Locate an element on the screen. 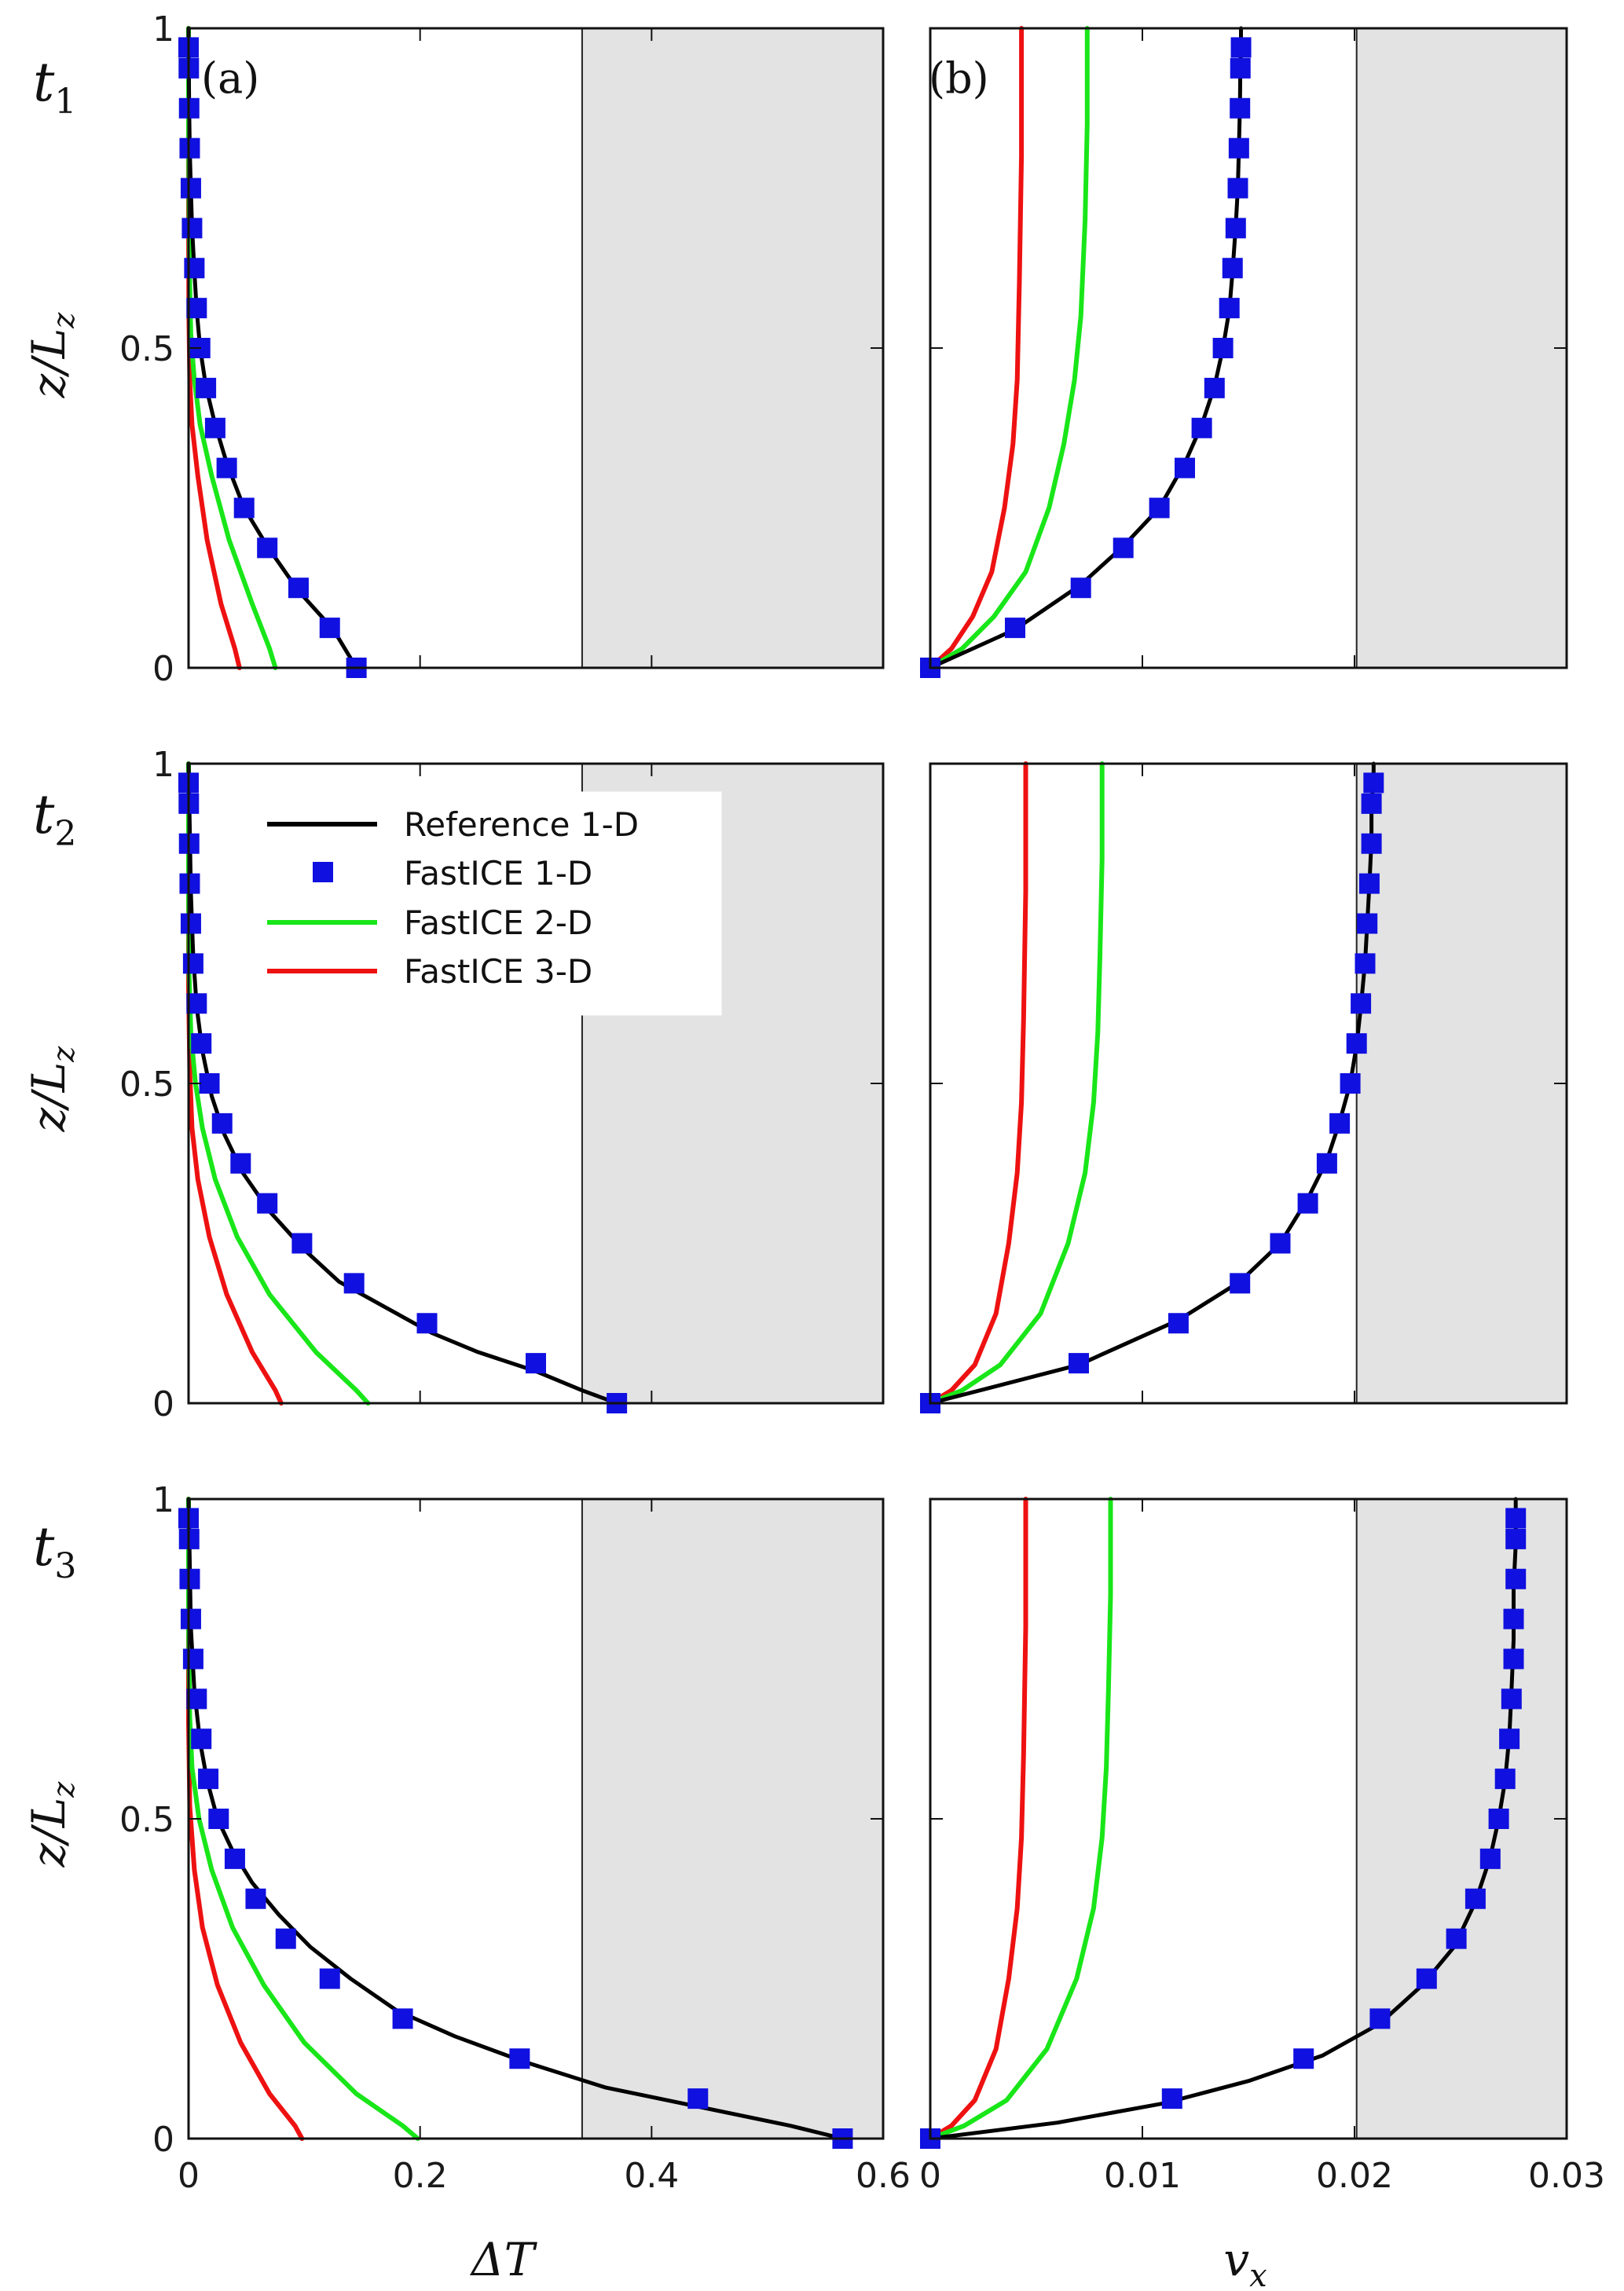 The width and height of the screenshot is (1624, 2291). panel-label-a: (a) is located at coordinates (230, 78).